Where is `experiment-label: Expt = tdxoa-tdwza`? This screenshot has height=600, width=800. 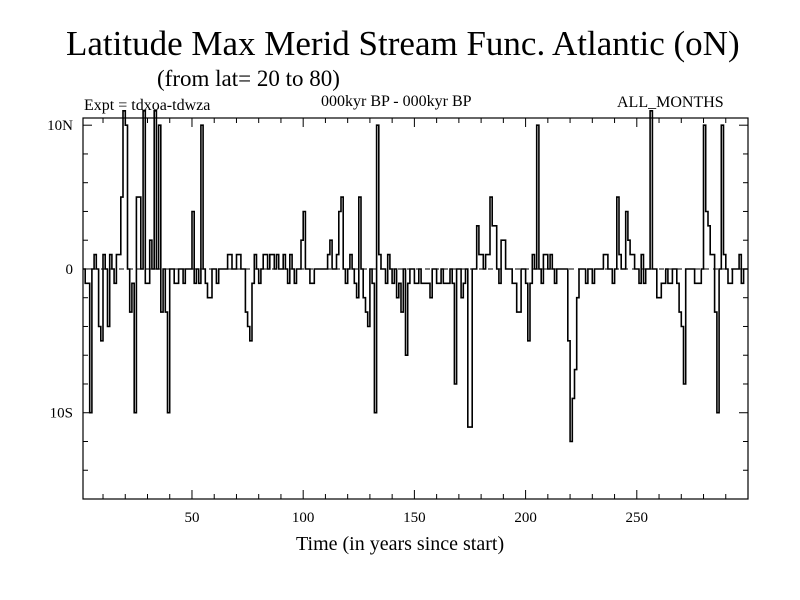
experiment-label: Expt = tdxoa-tdwza is located at coordinates (147, 105).